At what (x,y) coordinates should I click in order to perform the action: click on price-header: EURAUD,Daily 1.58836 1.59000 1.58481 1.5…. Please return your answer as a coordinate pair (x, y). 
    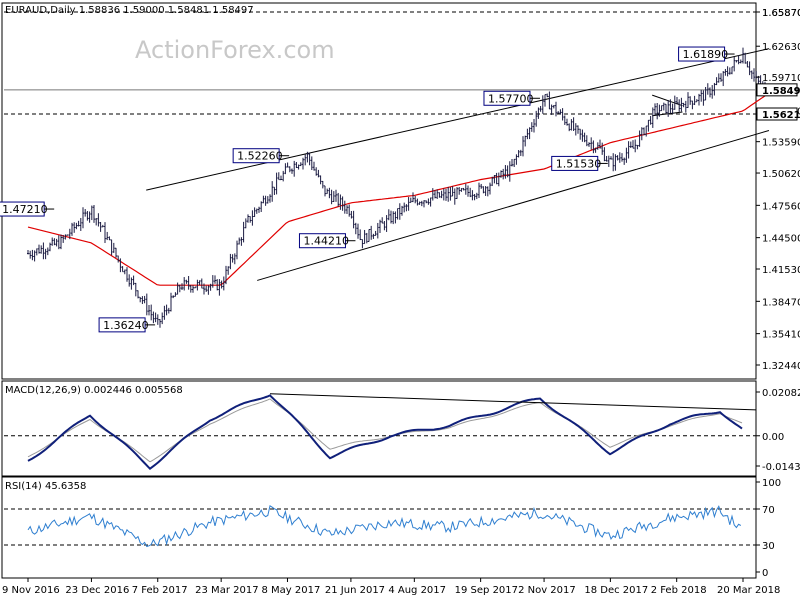
    Looking at the image, I should click on (129, 10).